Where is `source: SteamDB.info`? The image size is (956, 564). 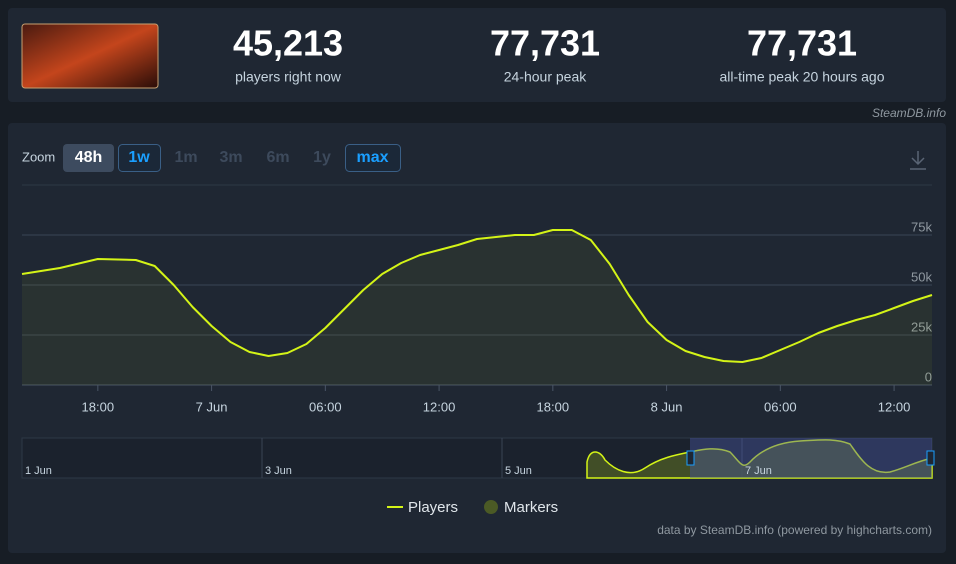 source: SteamDB.info is located at coordinates (909, 113).